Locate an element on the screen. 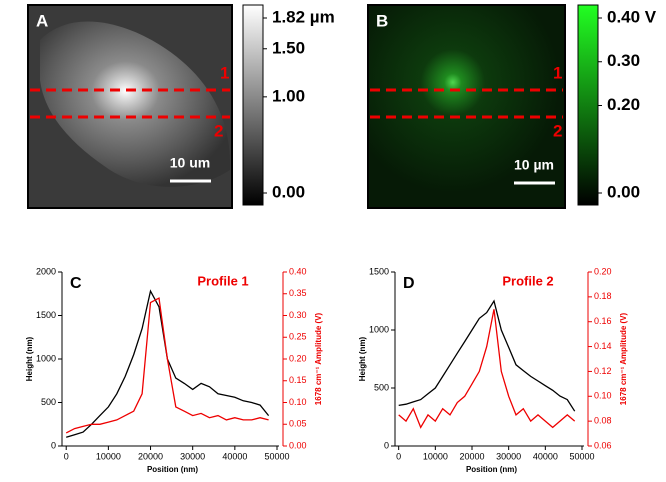 The height and width of the screenshot is (482, 666). colorbar-label: 1.50 is located at coordinates (288, 47).